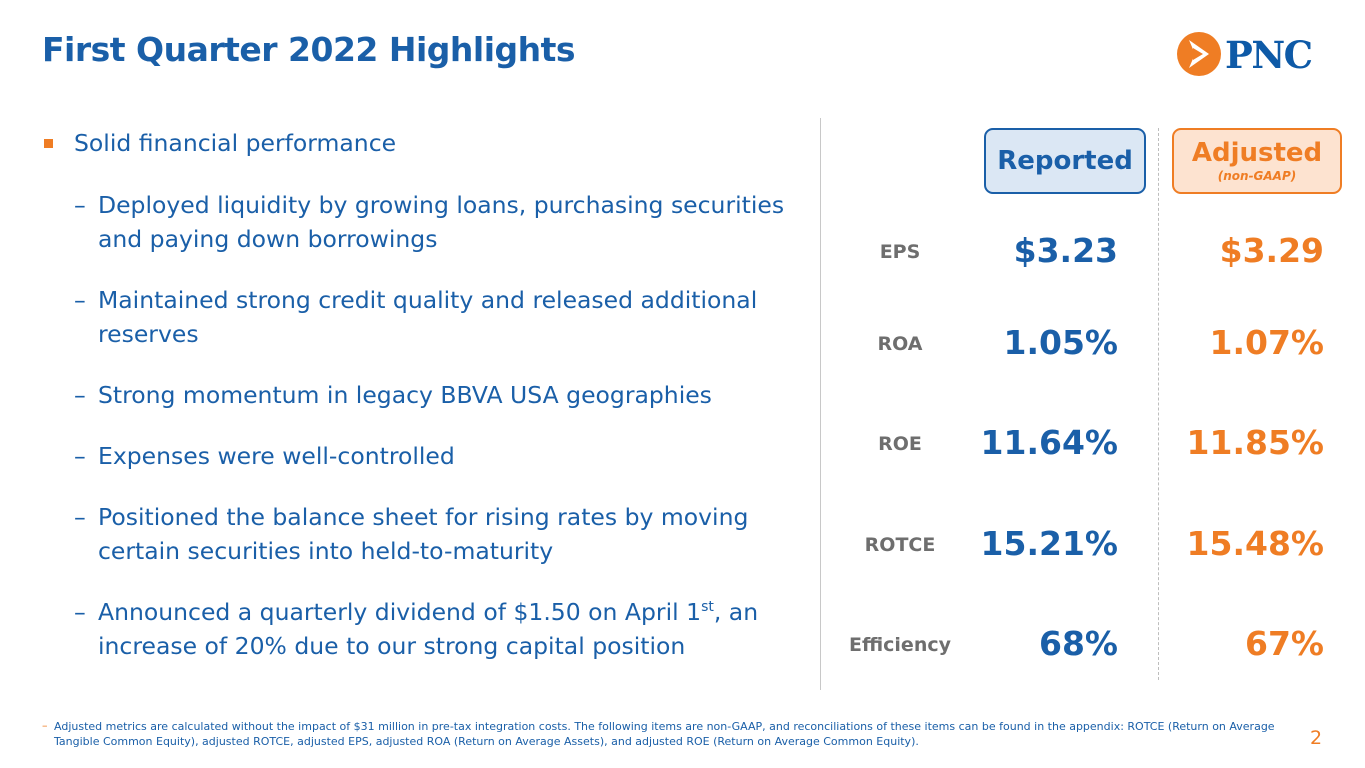 The width and height of the screenshot is (1365, 768). I want to click on column-divider-dashed, so click(1158, 404).